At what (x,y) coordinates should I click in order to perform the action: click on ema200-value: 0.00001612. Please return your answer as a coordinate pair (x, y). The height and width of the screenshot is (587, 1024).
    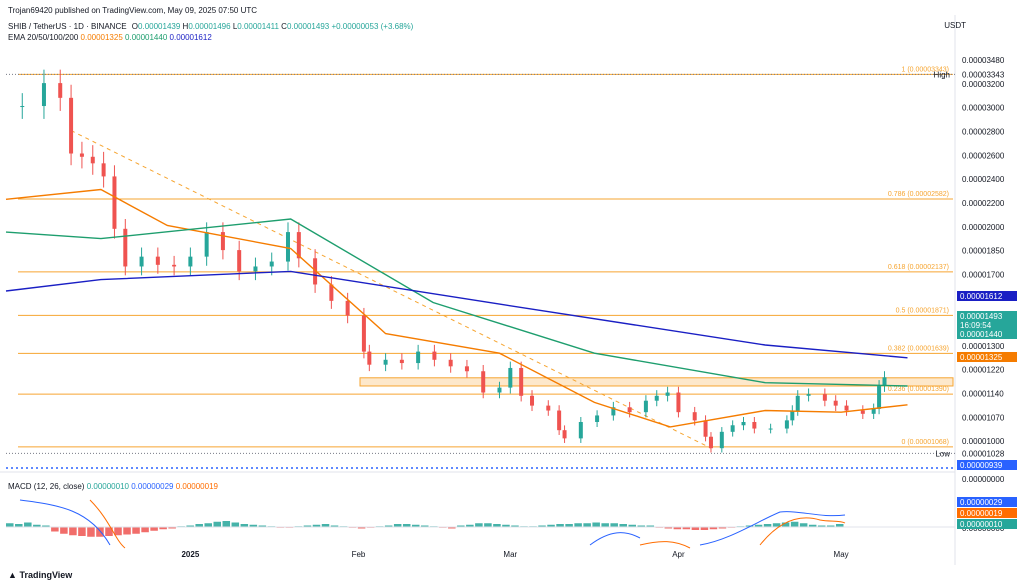
    Looking at the image, I should click on (190, 37).